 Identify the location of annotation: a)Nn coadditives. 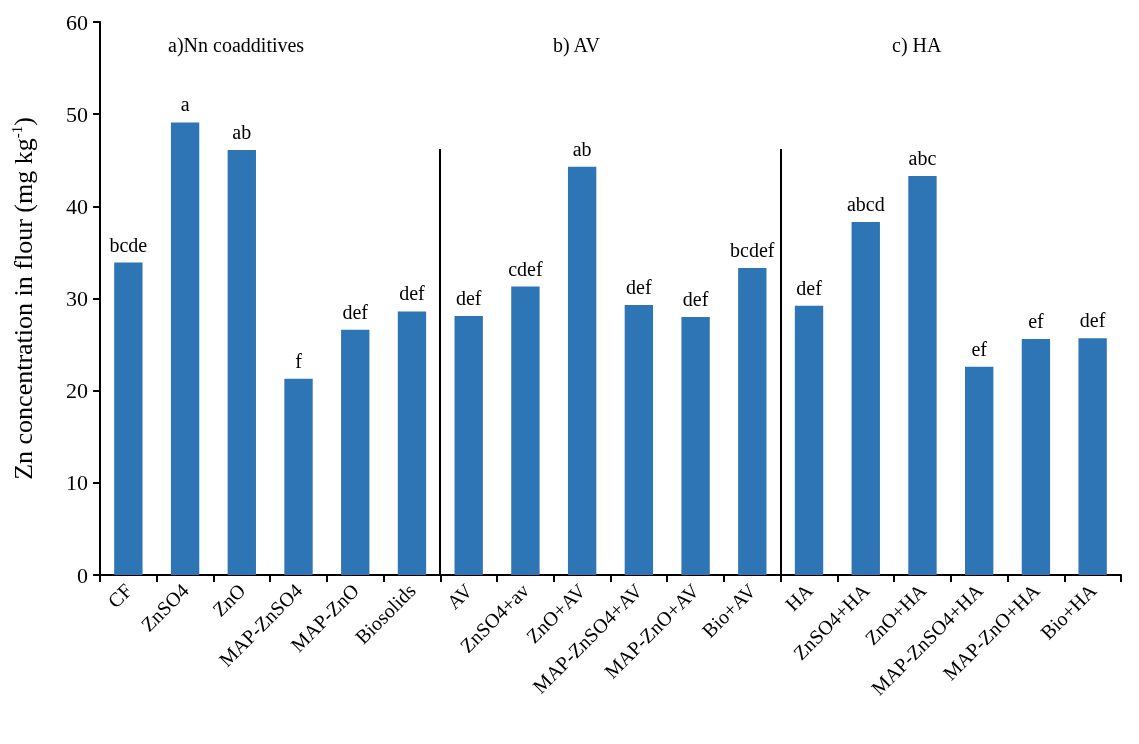
(236, 45).